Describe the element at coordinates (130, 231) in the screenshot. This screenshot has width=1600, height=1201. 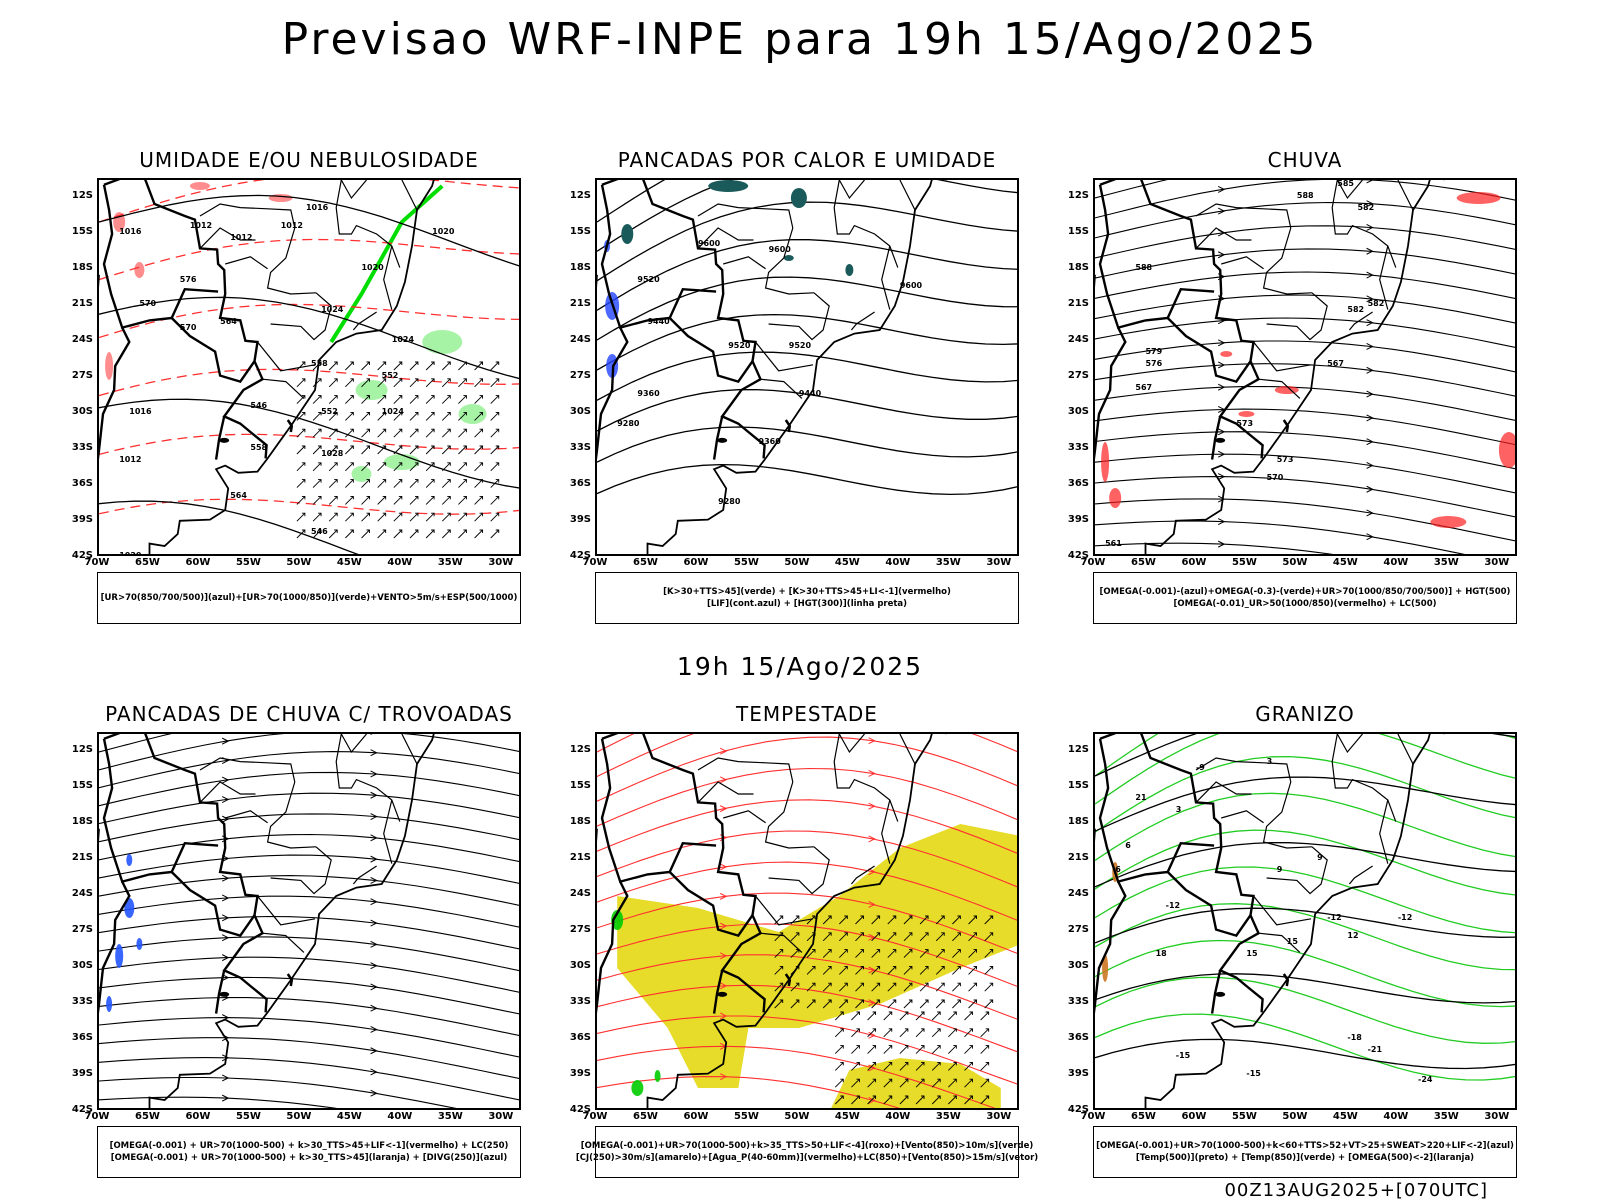
I see `contour-label: 1016` at that location.